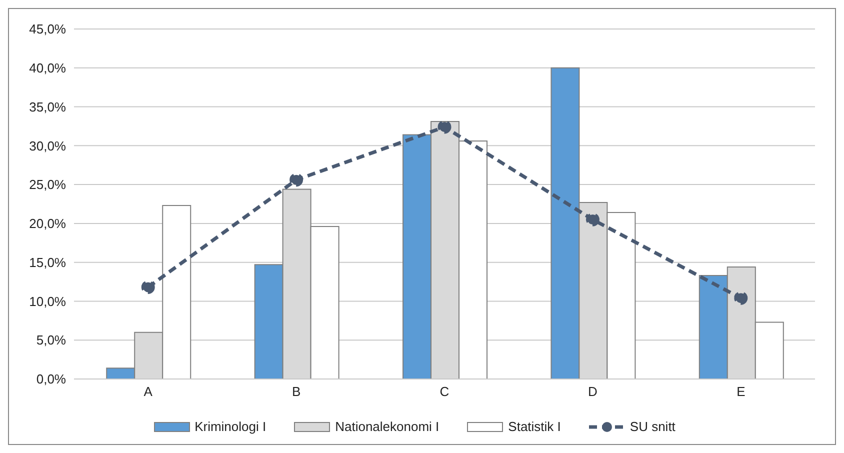 Image resolution: width=844 pixels, height=453 pixels. I want to click on y-tick-label: 5,0%, so click(51, 340).